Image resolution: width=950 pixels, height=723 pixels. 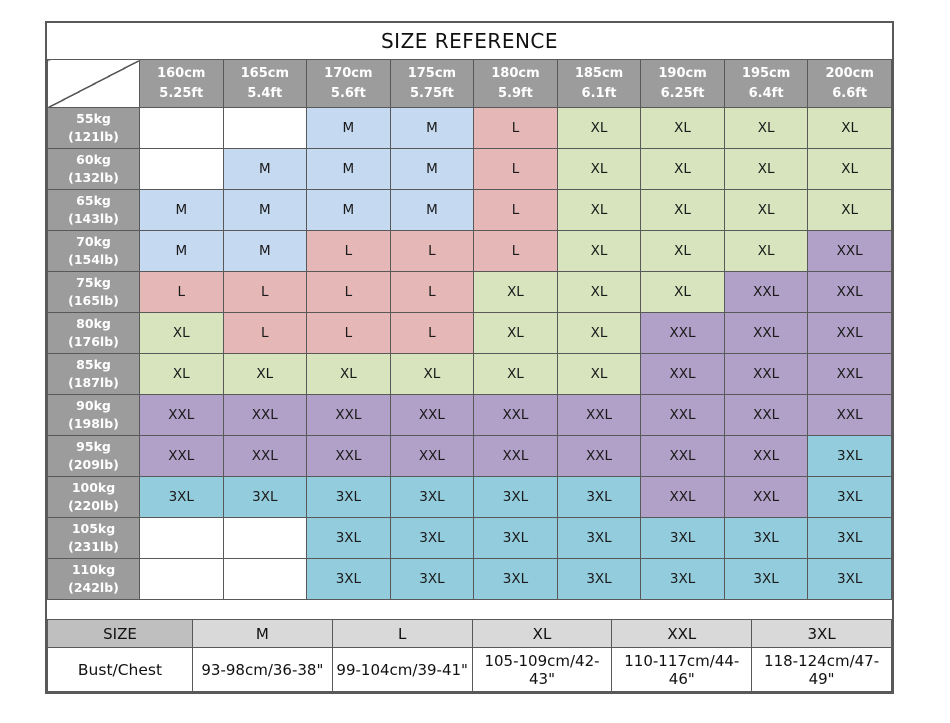 I want to click on weight-row: 60kg (132lb) M M M L XL XL XL XL, so click(x=469, y=169).